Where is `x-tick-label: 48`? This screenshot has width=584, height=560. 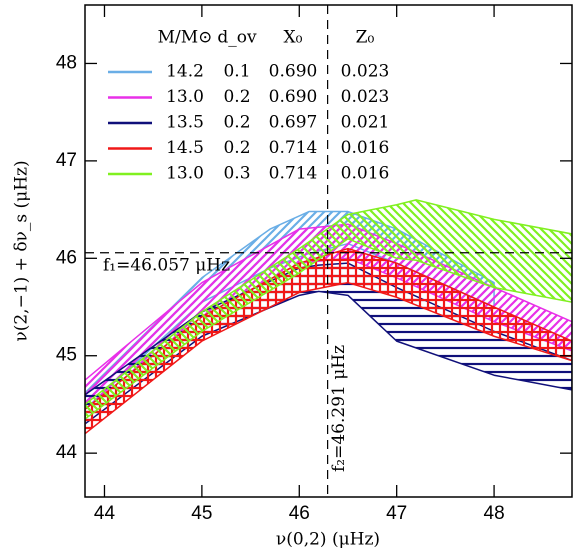 x-tick-label: 48 is located at coordinates (494, 513).